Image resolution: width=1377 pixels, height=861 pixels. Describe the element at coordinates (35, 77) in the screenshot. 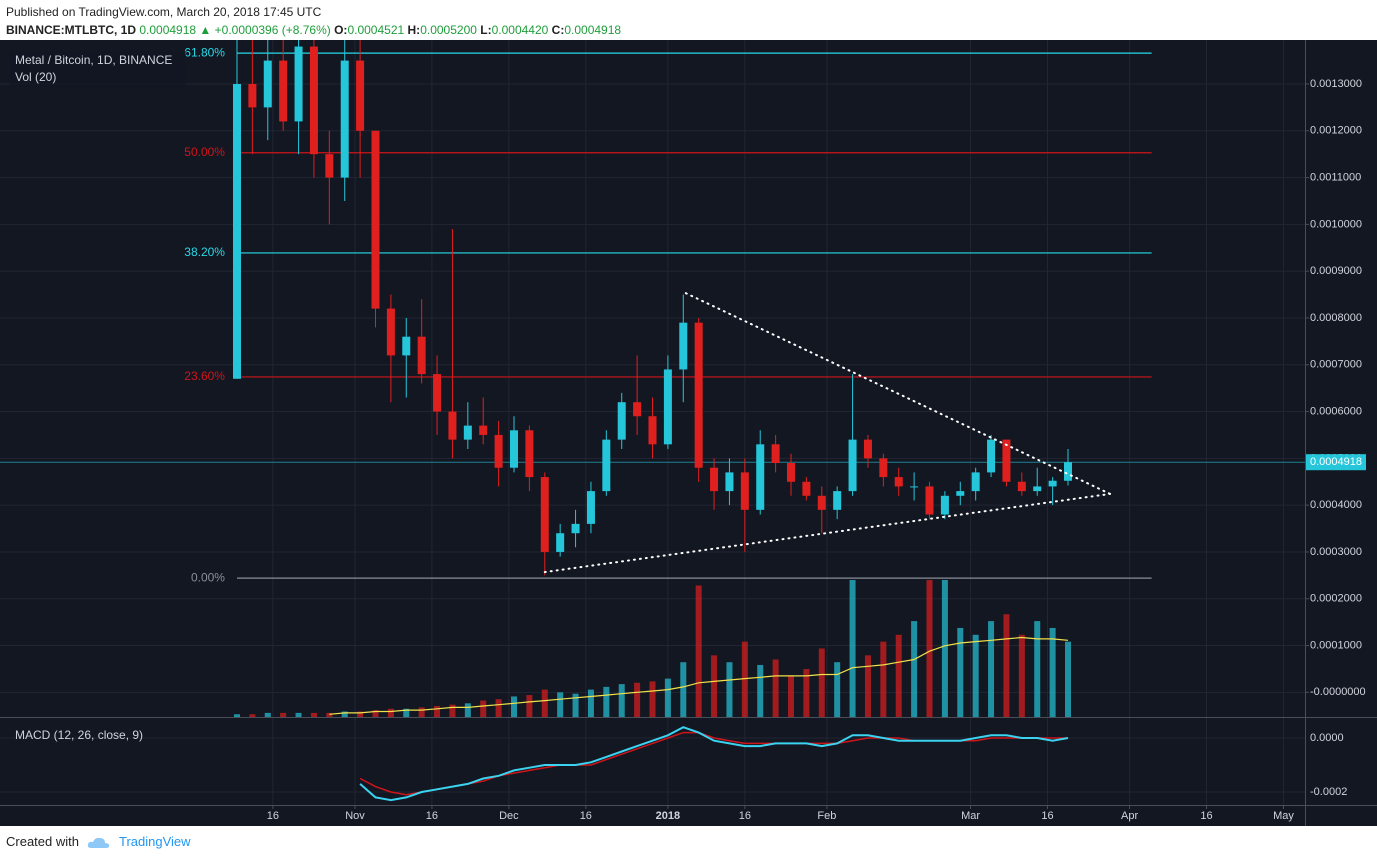

I see `volume-legend: Vol (20)` at that location.